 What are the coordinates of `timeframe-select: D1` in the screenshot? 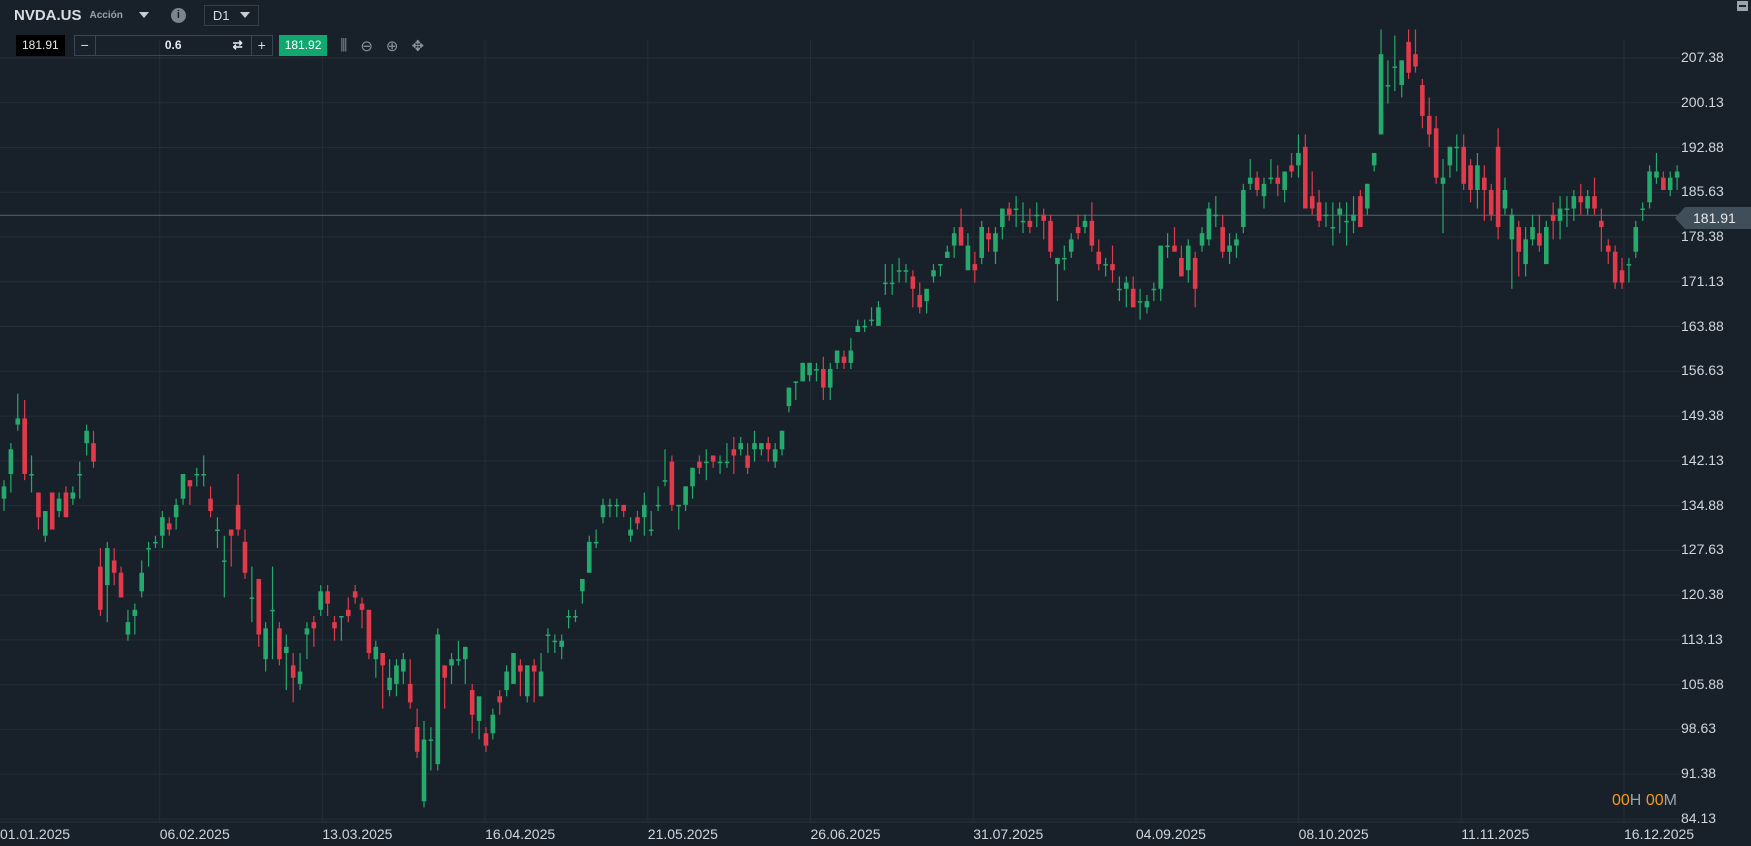 It's located at (231, 15).